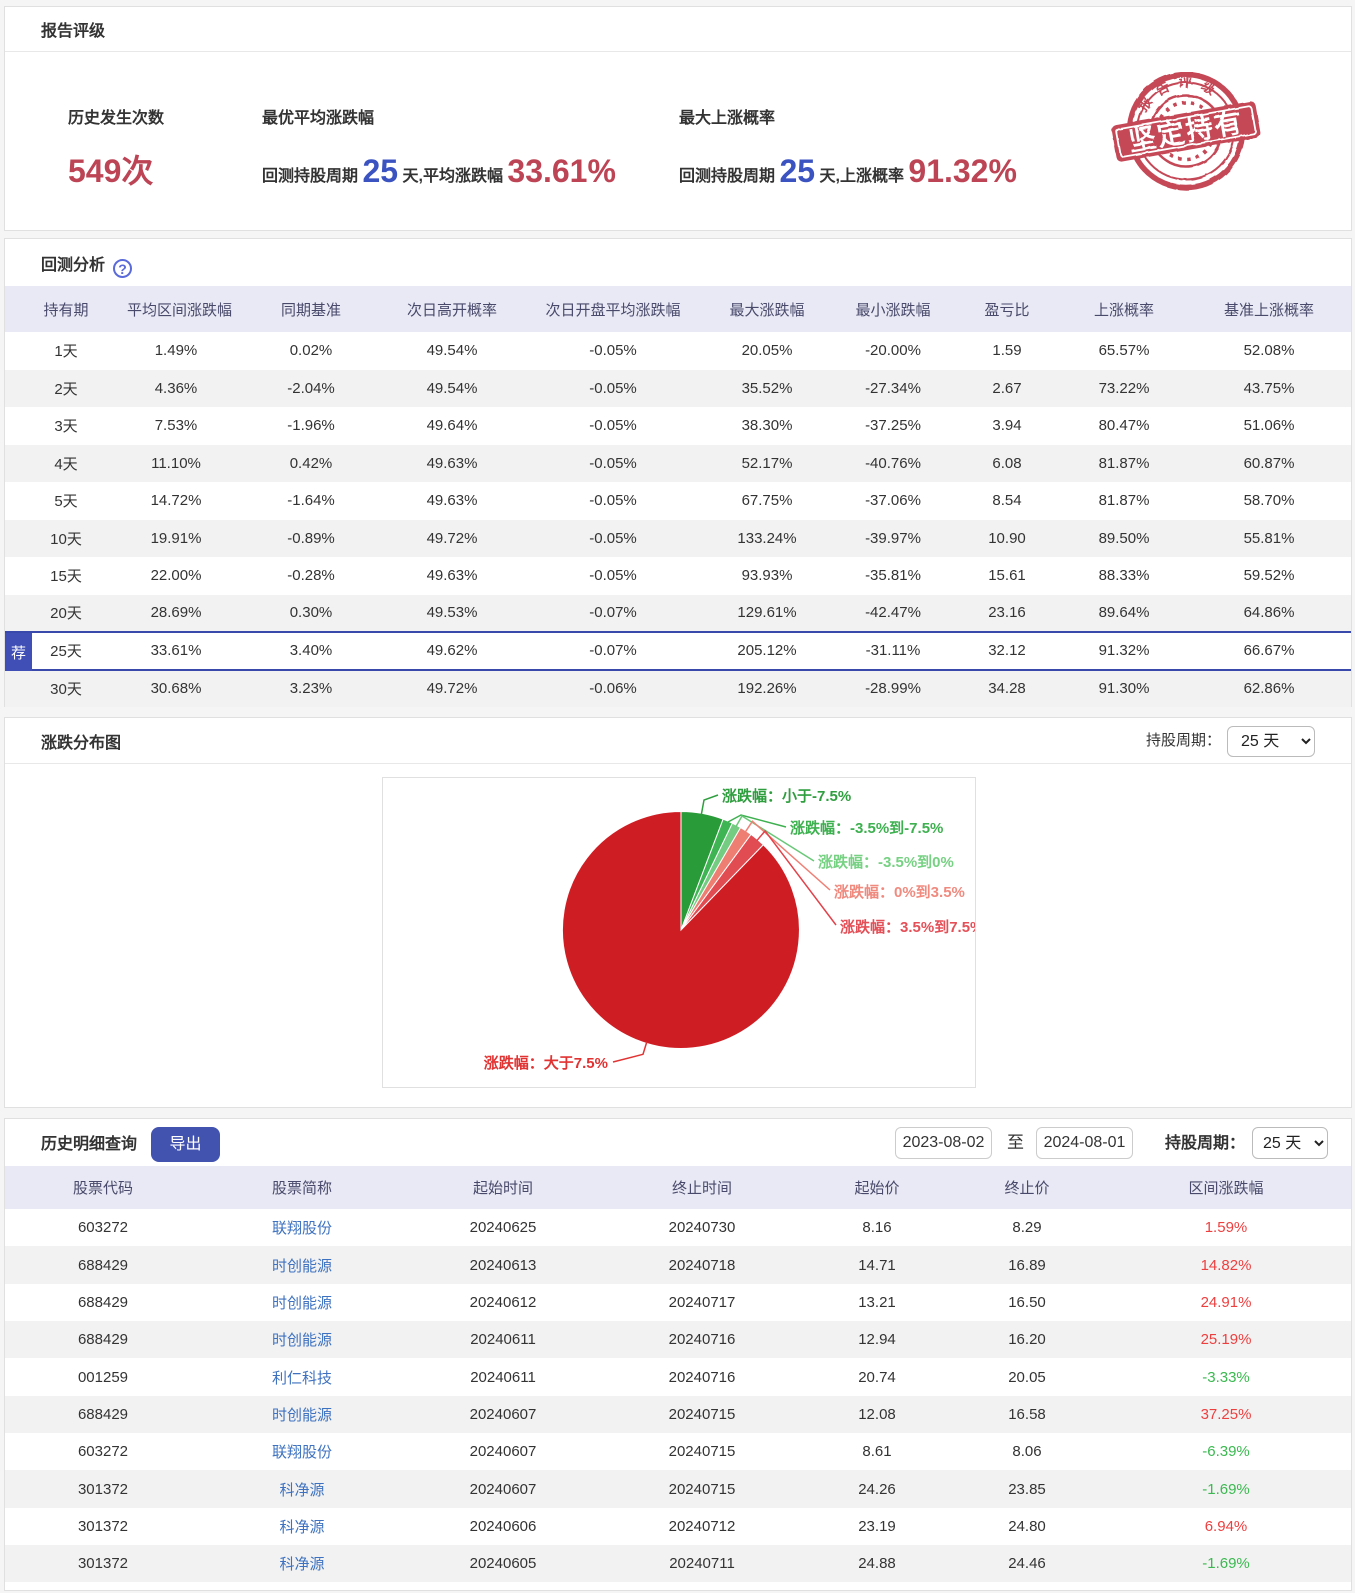  I want to click on svg-text: 涨跌幅：-3.5%到0%, so click(886, 862).